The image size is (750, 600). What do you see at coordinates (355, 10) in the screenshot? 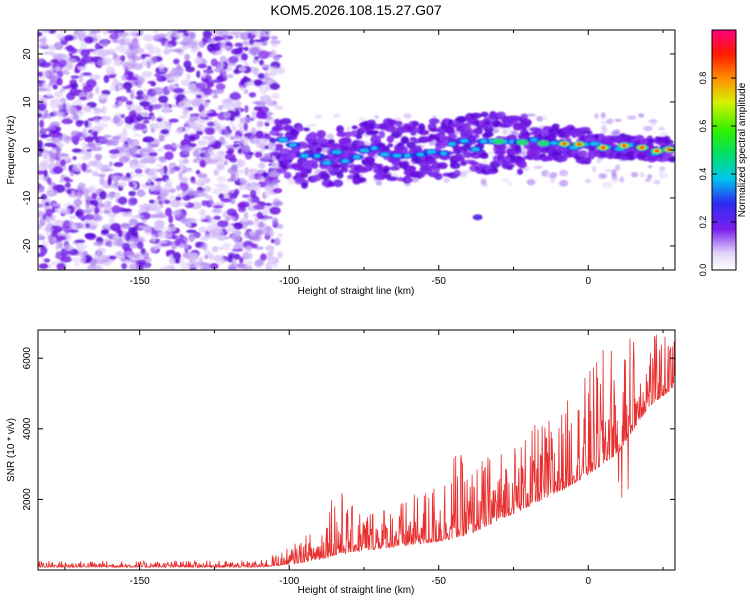
I see `chart-title: KOM5.2026.108.15.27.G07` at bounding box center [355, 10].